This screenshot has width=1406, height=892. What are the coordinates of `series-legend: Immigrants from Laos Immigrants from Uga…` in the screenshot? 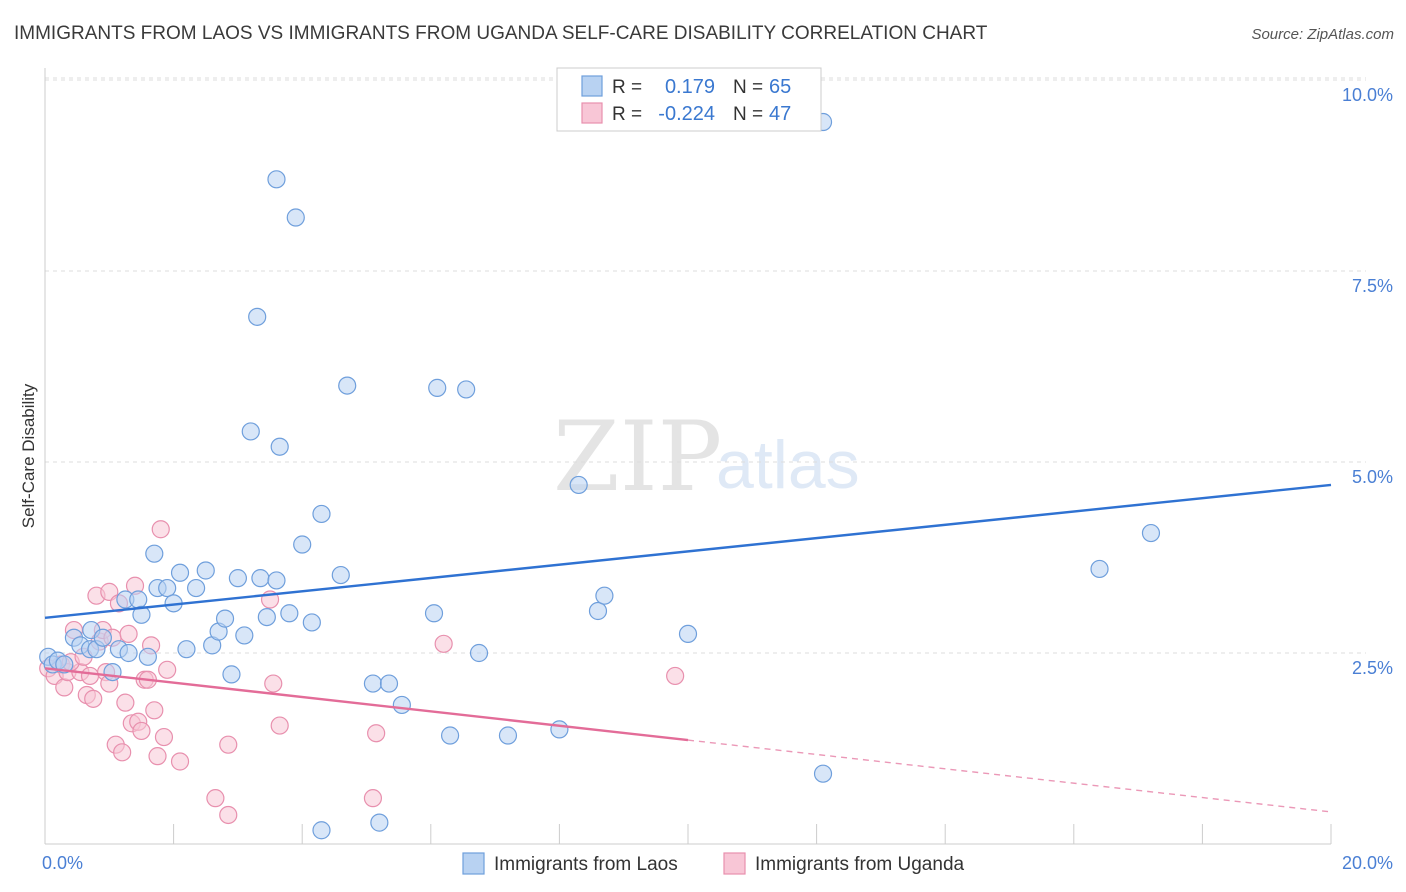 It's located at (713, 863).